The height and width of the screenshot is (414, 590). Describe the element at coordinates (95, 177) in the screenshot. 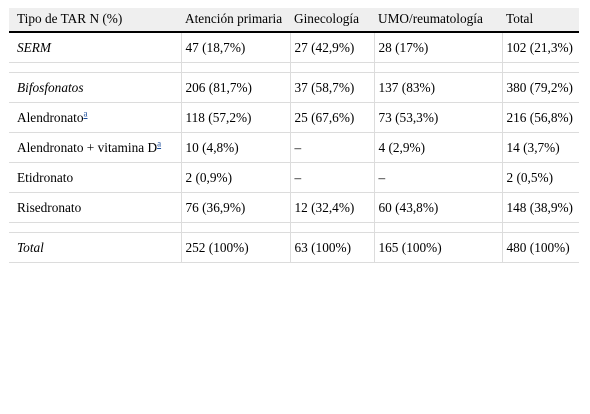

I see `row-label: Etidronato` at that location.